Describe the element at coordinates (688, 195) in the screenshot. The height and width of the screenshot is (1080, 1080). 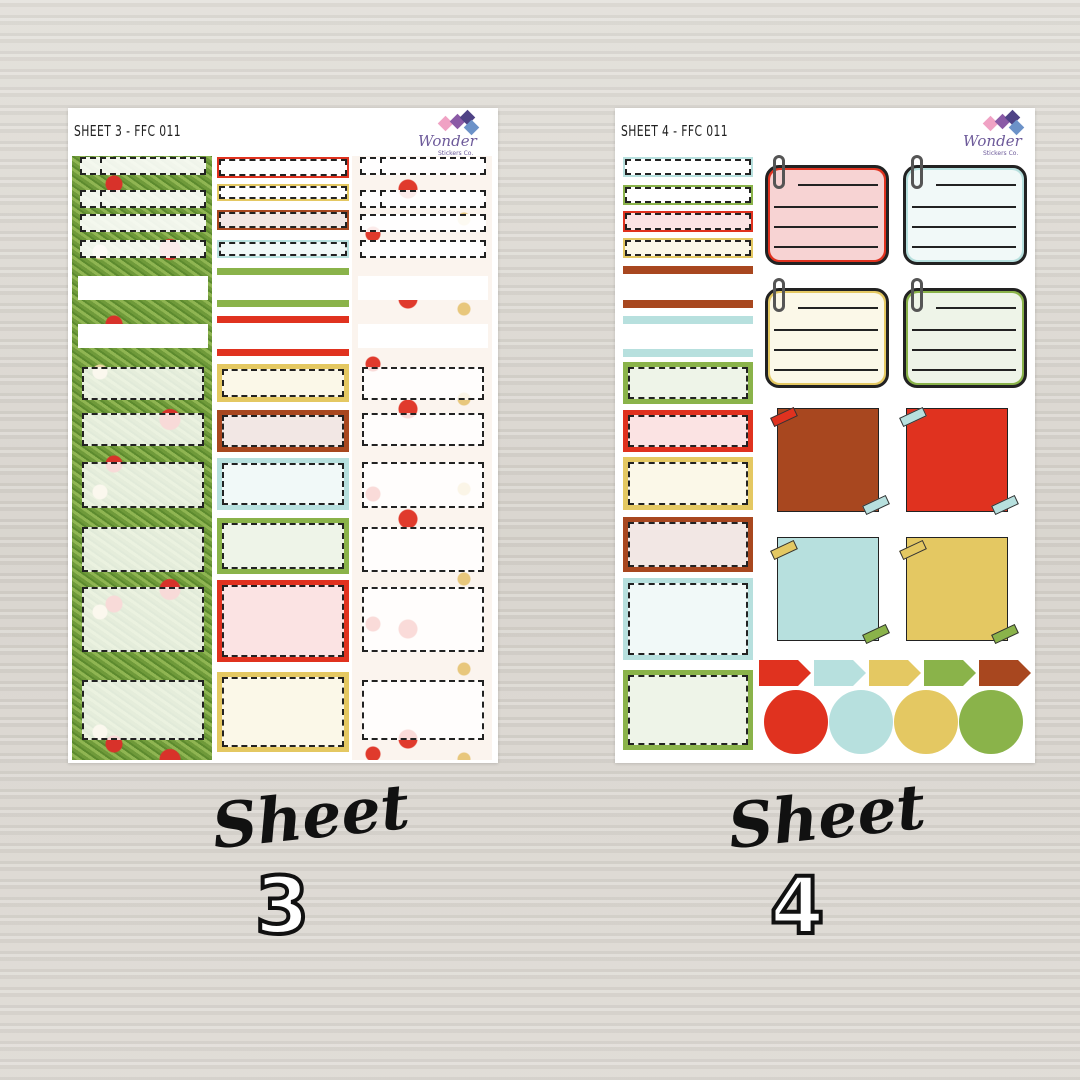
I see `green-label-sticker` at that location.